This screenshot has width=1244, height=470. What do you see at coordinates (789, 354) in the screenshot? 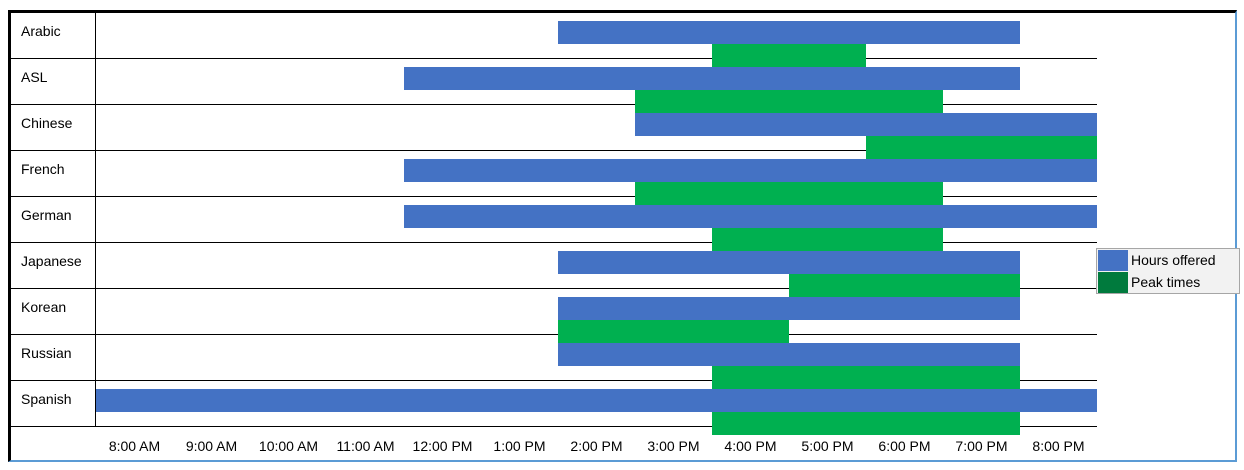
I see `hours-offered-bar-russian` at bounding box center [789, 354].